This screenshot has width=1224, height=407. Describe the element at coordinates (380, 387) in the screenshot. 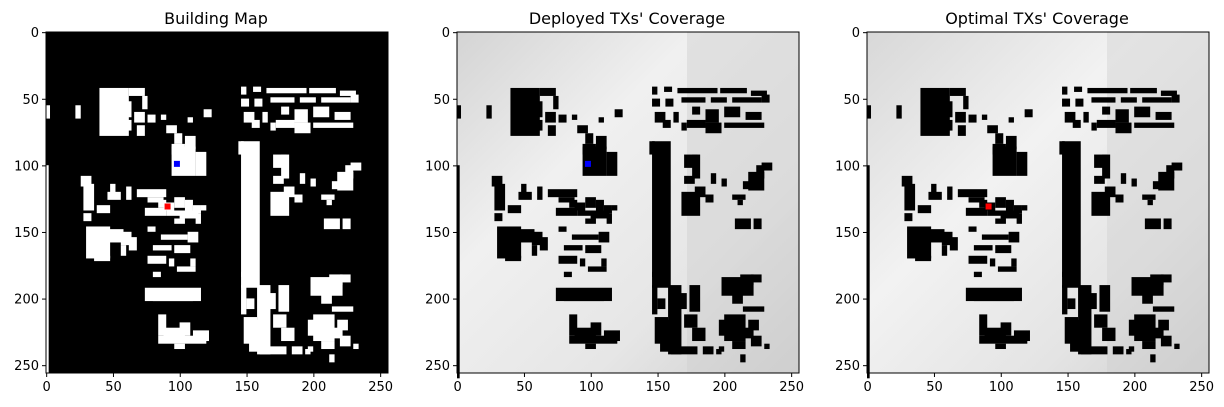

I see `x-tick-label: 250` at that location.